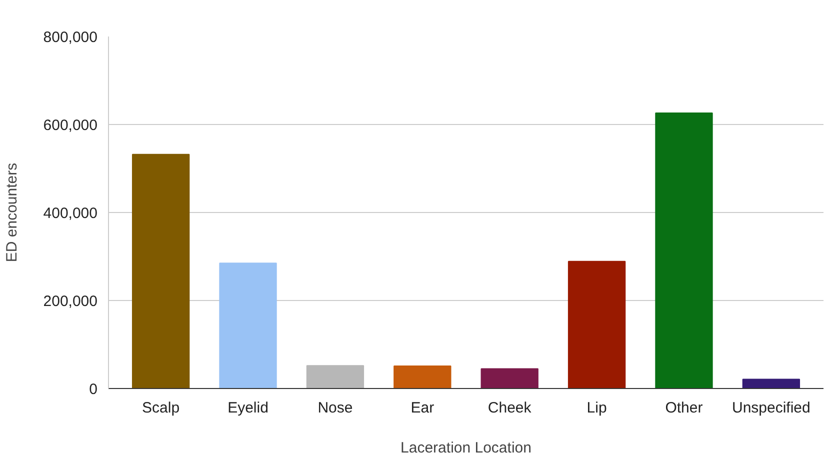 The image size is (829, 459). Describe the element at coordinates (466, 448) in the screenshot. I see `x-axis-title: Laceration Location` at that location.